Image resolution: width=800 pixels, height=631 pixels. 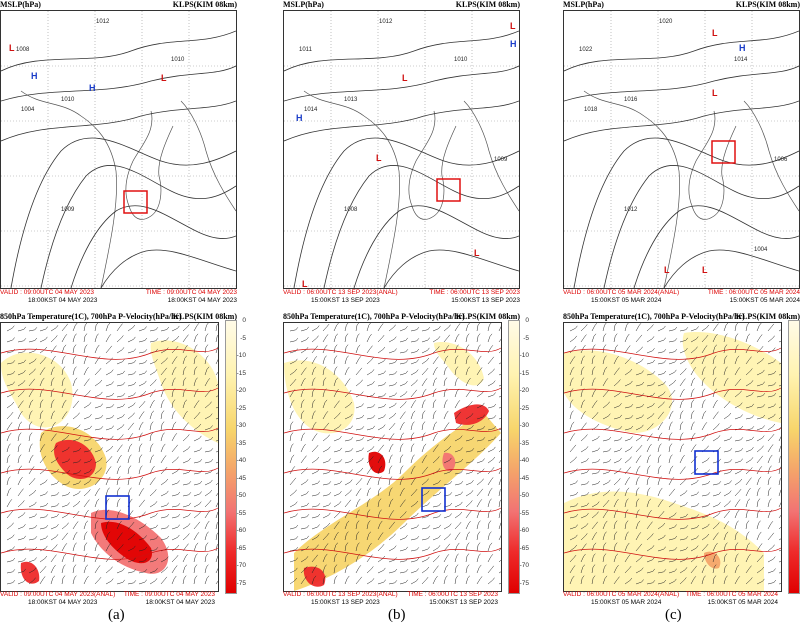 What do you see at coordinates (23, 50) in the screenshot?
I see `isobar-label: 1008` at bounding box center [23, 50].